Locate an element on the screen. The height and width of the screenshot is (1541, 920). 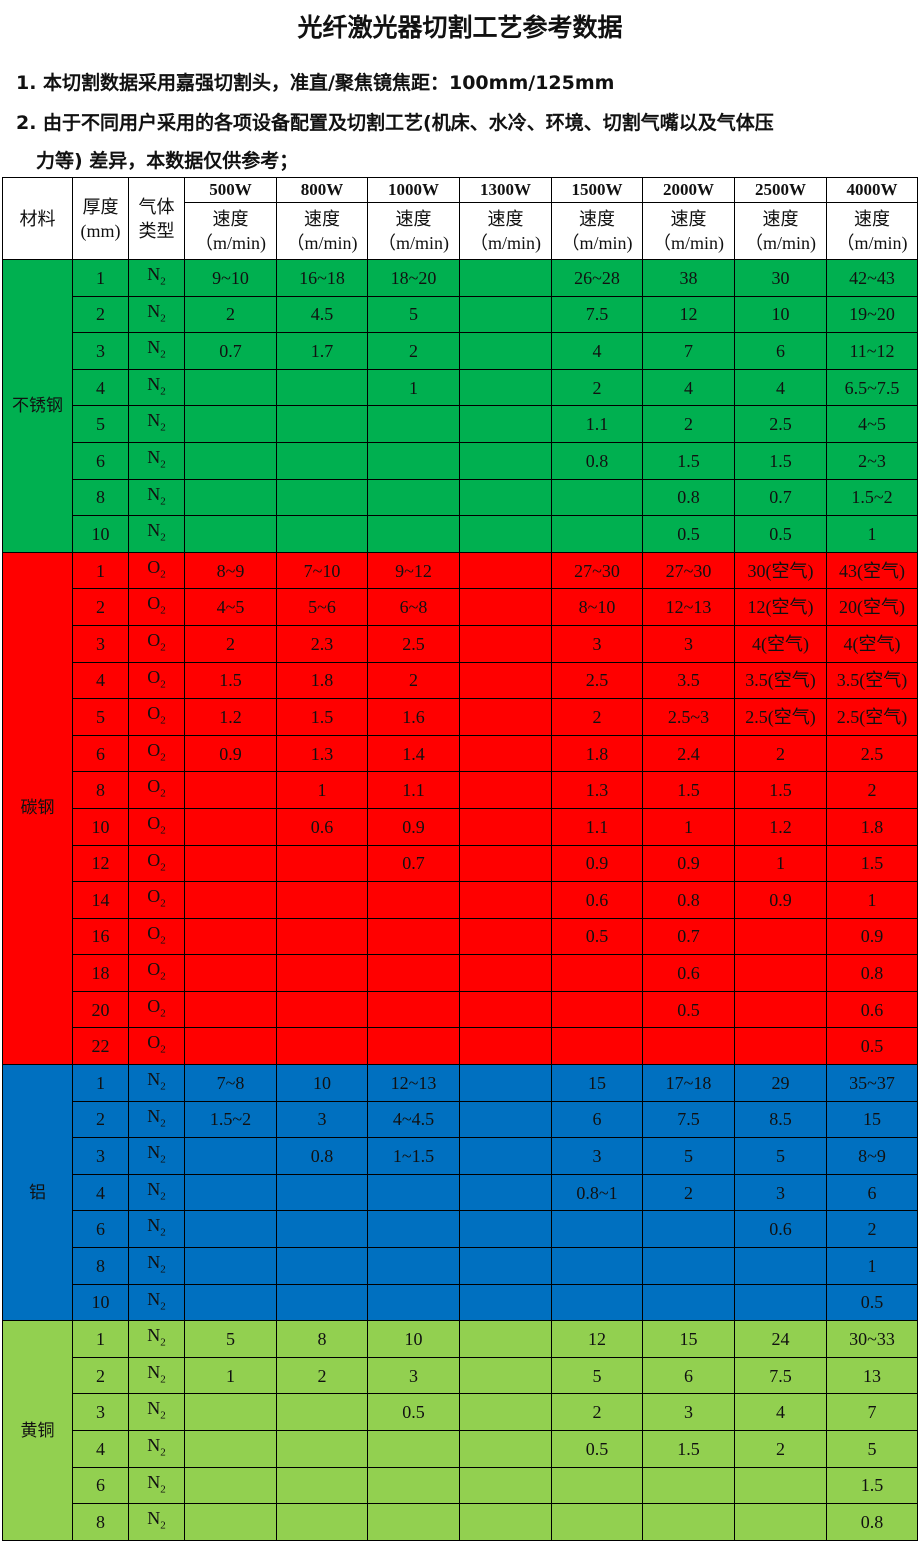
speed-cell: 5 is located at coordinates (780, 1156).